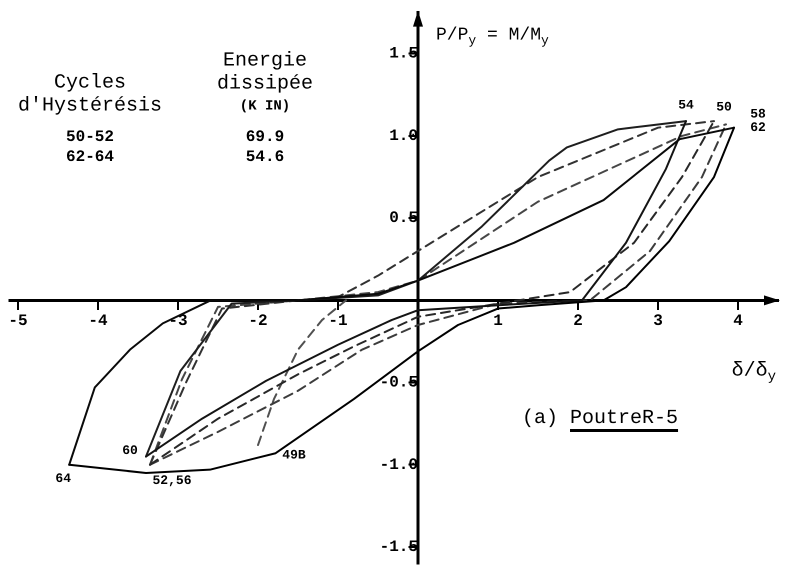 Image resolution: width=790 pixels, height=576 pixels. Describe the element at coordinates (600, 418) in the screenshot. I see `text: (a) PoutreR-5` at that location.